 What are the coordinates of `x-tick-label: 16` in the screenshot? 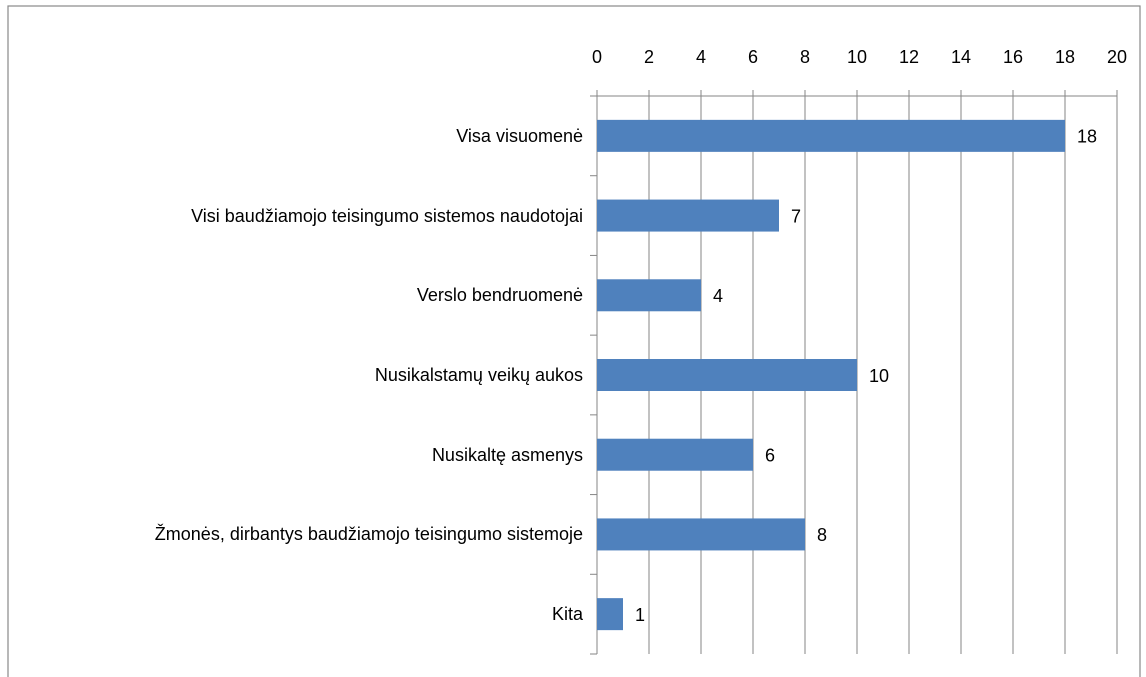 It's located at (1013, 57).